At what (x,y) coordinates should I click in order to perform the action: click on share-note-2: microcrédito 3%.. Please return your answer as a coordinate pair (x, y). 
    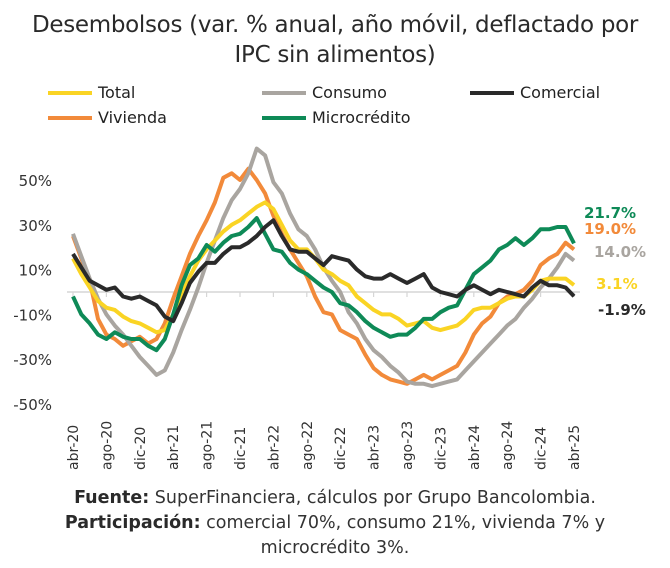
    Looking at the image, I should click on (335, 548).